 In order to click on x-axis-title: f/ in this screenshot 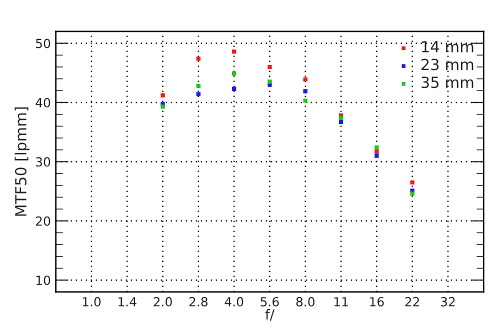, I will do `click(270, 314)`.